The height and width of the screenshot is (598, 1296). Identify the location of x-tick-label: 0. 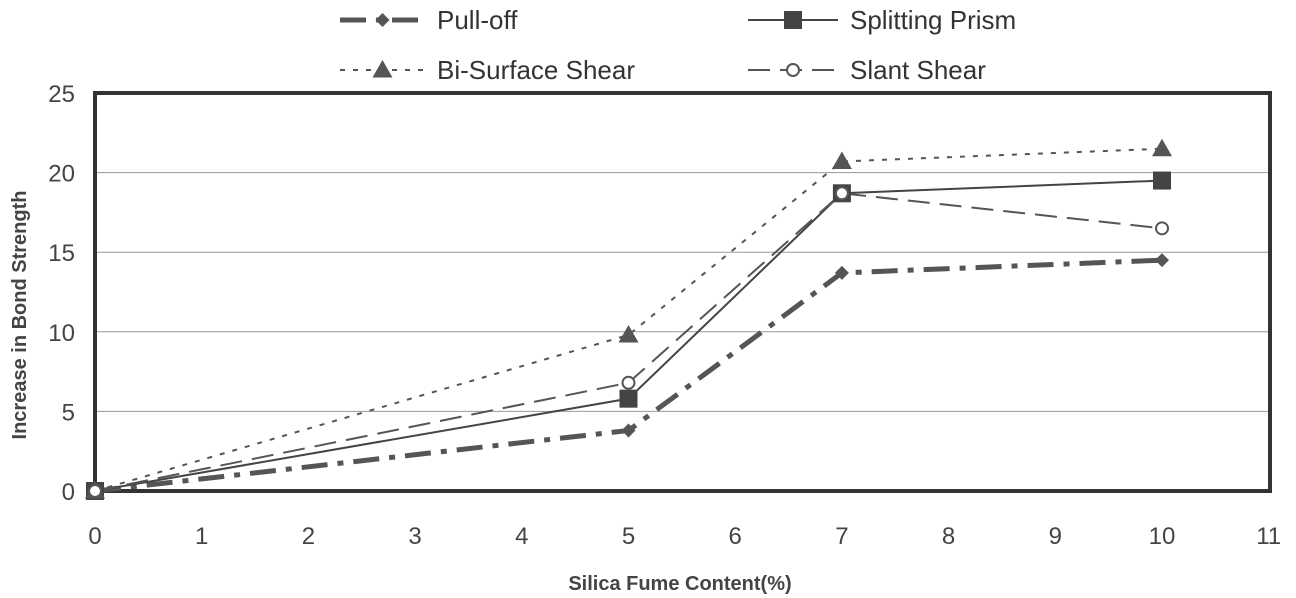
(94, 536).